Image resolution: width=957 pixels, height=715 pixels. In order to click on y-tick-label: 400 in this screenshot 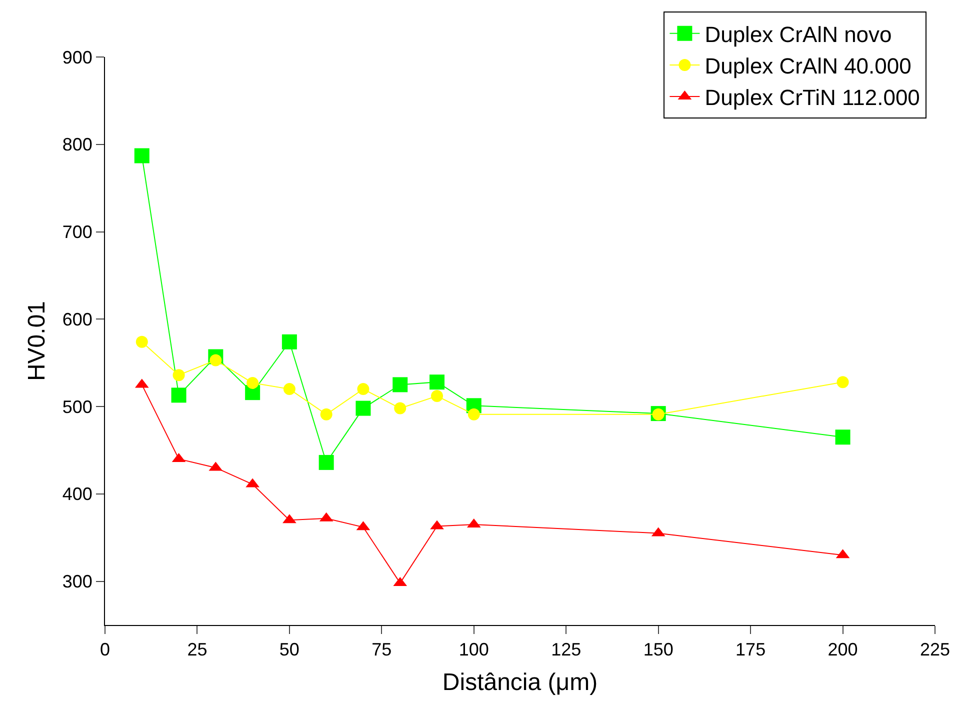, I will do `click(77, 494)`.